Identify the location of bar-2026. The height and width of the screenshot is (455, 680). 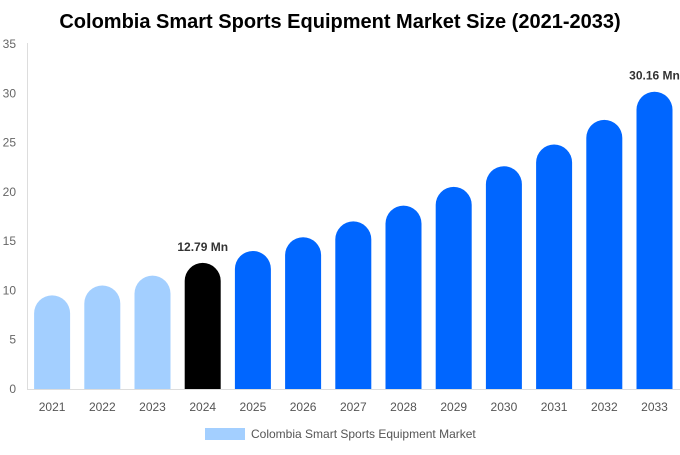
(303, 313).